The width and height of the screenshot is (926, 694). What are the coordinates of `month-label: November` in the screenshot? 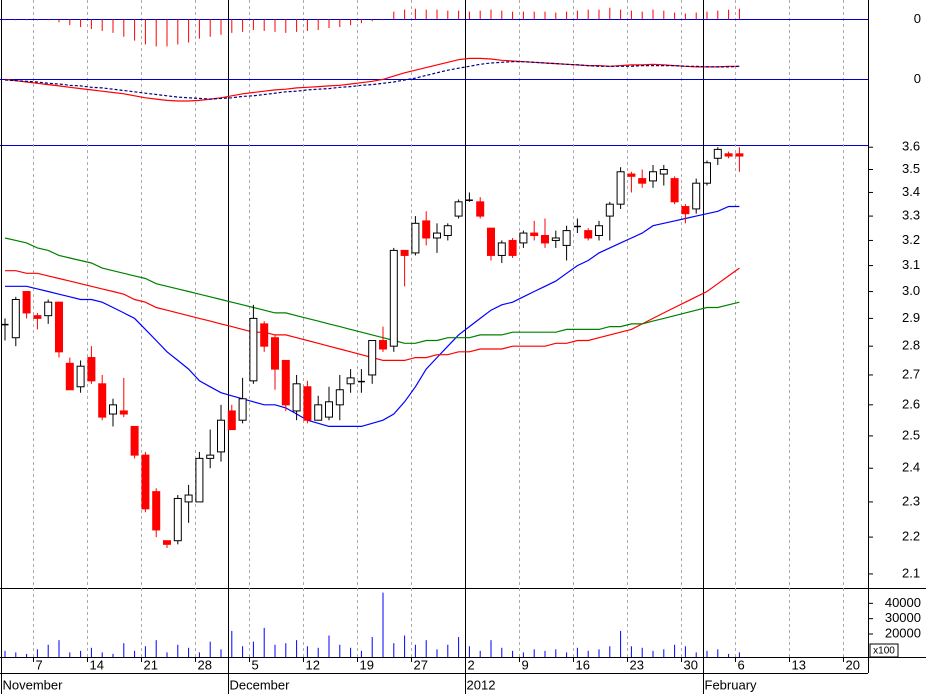 It's located at (33, 684).